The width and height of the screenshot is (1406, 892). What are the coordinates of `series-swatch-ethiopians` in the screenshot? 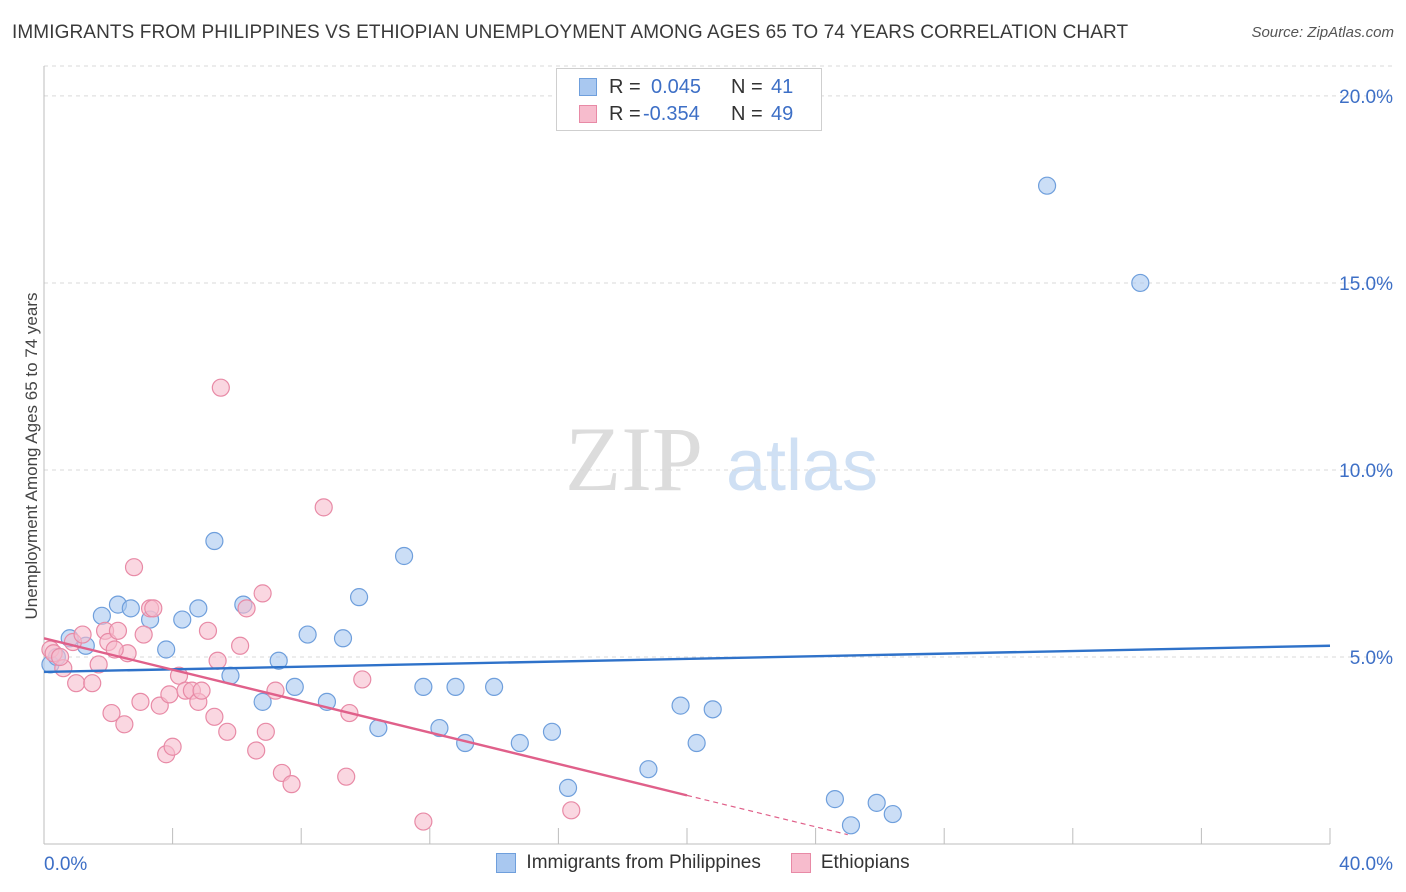 It's located at (800, 863).